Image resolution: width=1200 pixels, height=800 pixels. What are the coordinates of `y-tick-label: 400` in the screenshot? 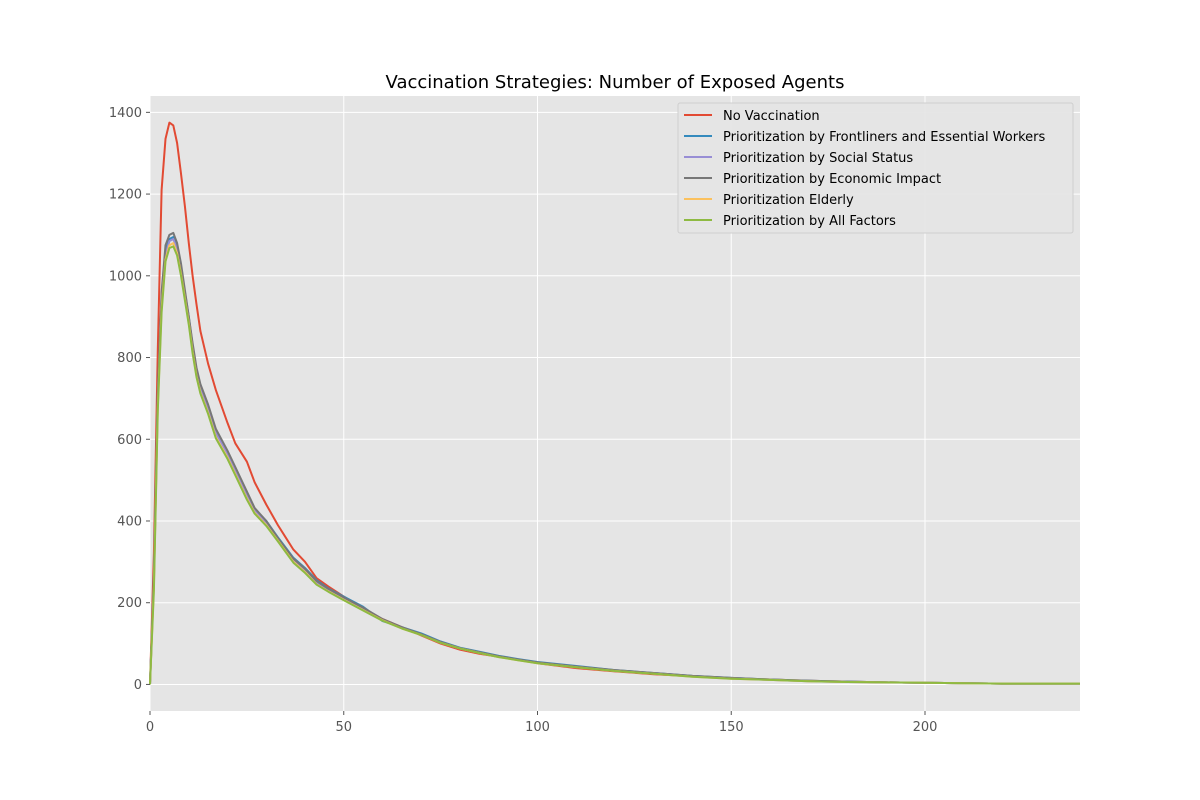 It's located at (129, 521).